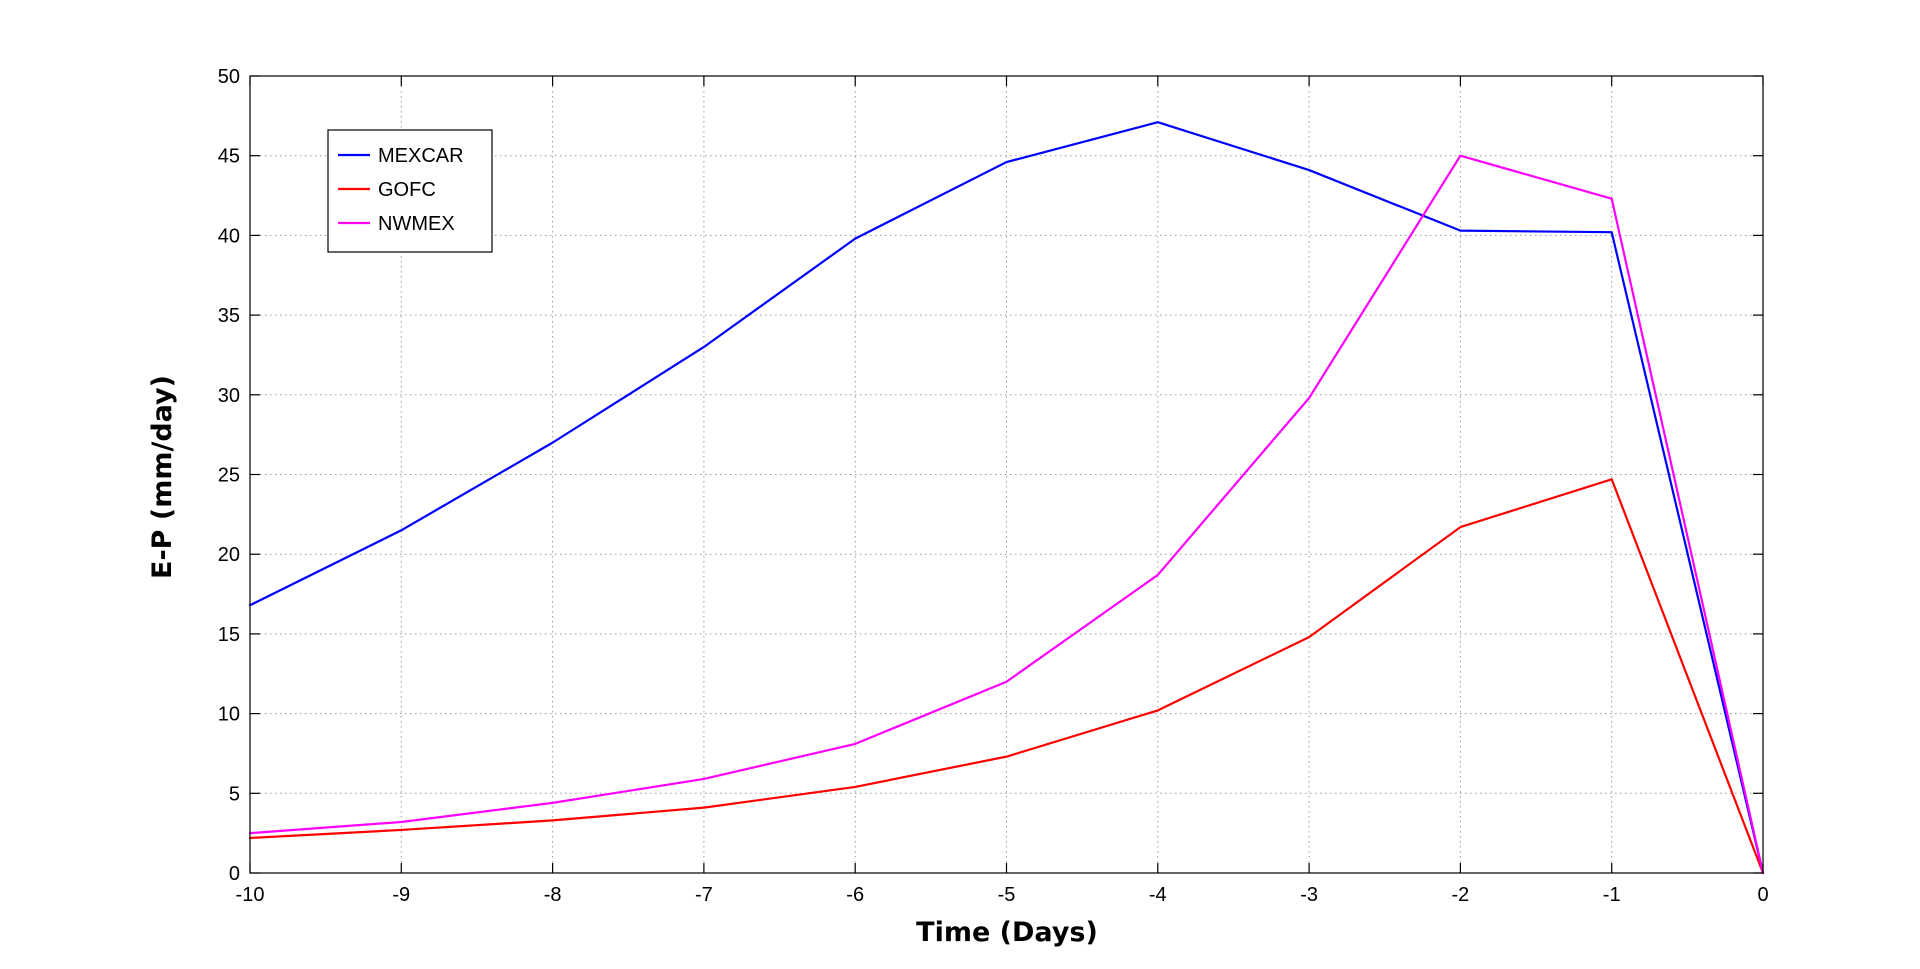 This screenshot has width=1920, height=969. What do you see at coordinates (234, 794) in the screenshot?
I see `y-tick-label: 5` at bounding box center [234, 794].